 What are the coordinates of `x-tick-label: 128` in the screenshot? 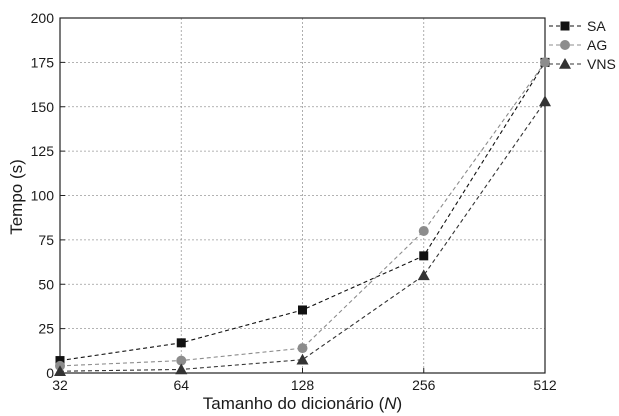 It's located at (303, 385).